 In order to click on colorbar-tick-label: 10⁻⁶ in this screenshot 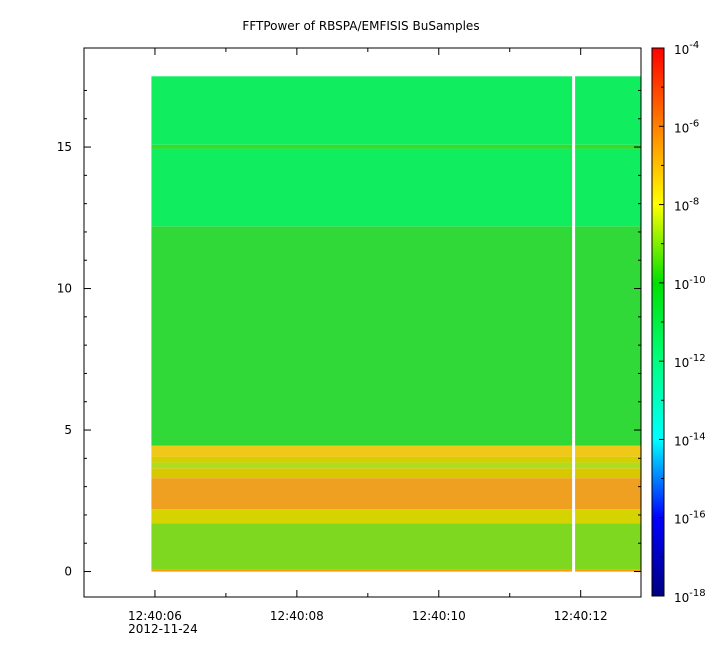, I will do `click(686, 126)`.